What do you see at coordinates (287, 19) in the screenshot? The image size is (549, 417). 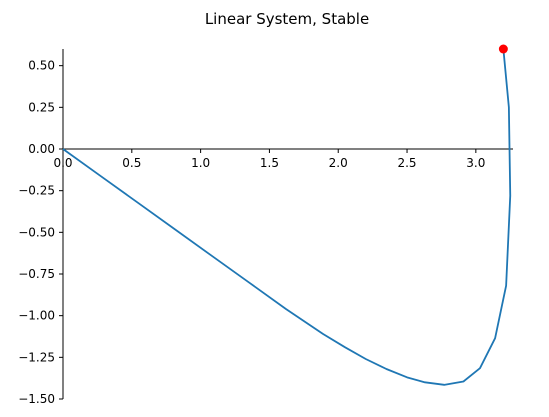 I see `chart-title: Linear System, Stable` at bounding box center [287, 19].